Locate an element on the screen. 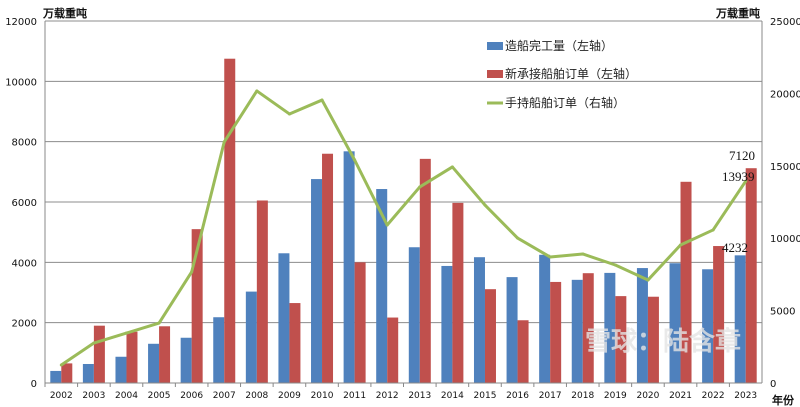  data-label-new-orders-2023: 7120 is located at coordinates (742, 155).